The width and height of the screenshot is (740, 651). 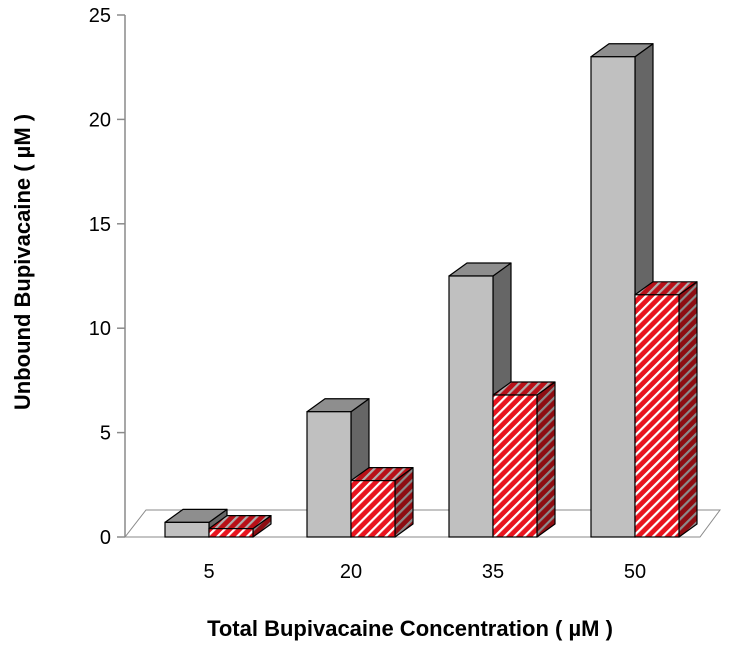 I want to click on x-tick-label: 50, so click(x=635, y=572).